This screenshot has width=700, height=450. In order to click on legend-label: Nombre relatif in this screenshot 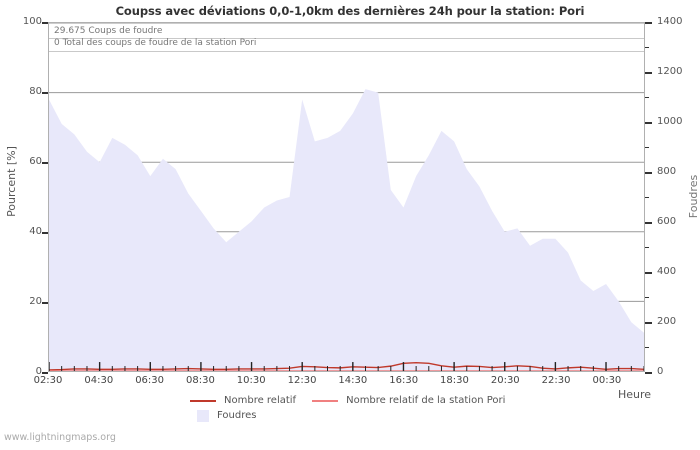, I will do `click(260, 400)`.